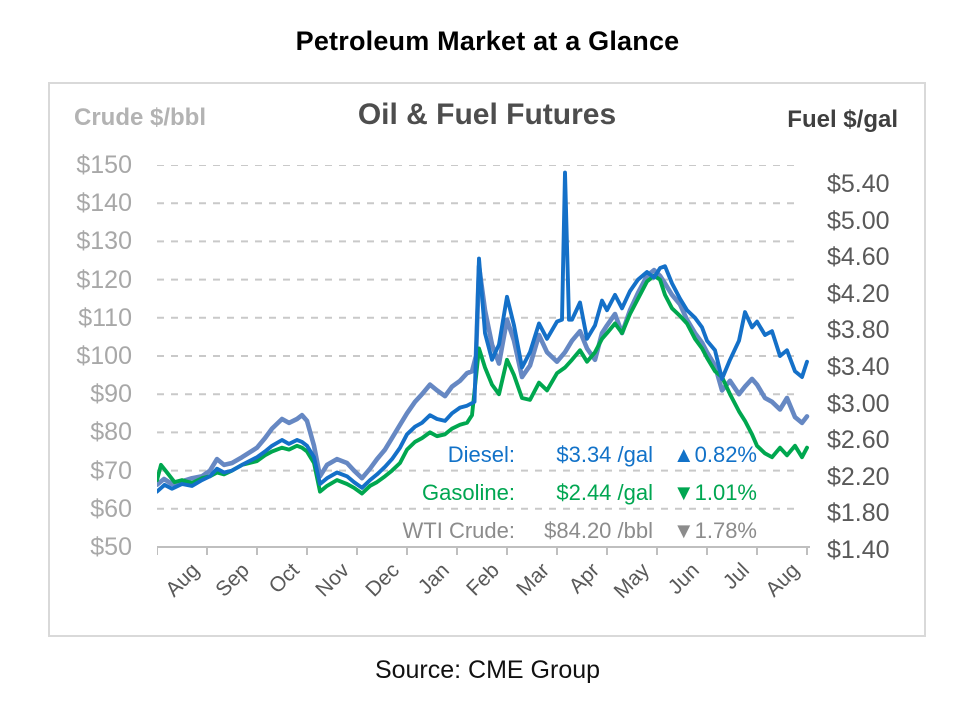 The width and height of the screenshot is (975, 714). Describe the element at coordinates (111, 394) in the screenshot. I see `left-axis-tick-label: $90` at that location.